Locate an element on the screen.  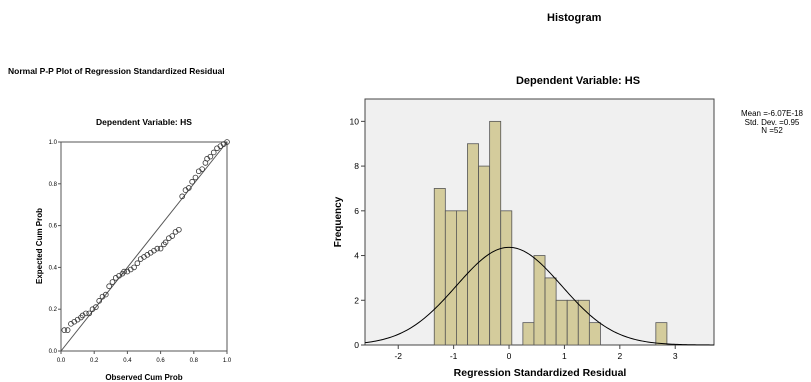
pp-y-axis-label: Expected Cum Prob is located at coordinates (39, 246).